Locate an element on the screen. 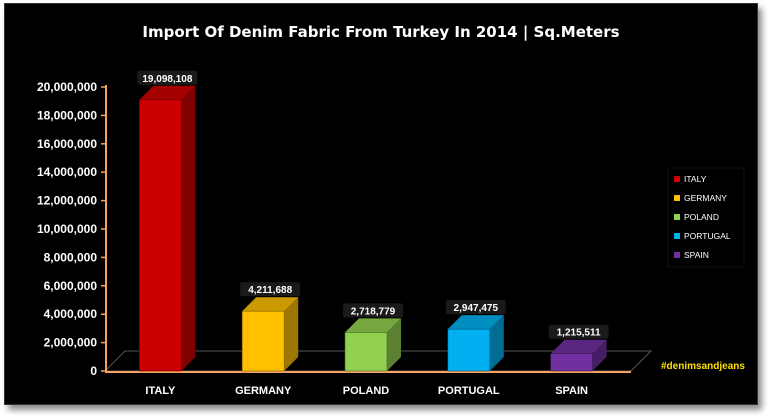 The height and width of the screenshot is (415, 768). x-axis-labels: ITALY GERMANY POLAND PORTUGAL SPAIN is located at coordinates (366, 391).